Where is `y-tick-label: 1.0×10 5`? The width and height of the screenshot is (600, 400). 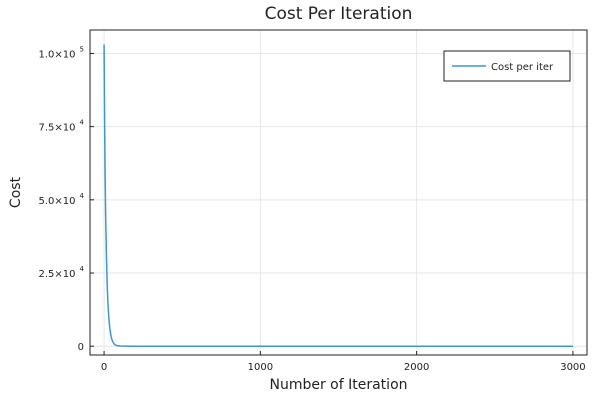
y-tick-label: 1.0×10 5 is located at coordinates (61, 52).